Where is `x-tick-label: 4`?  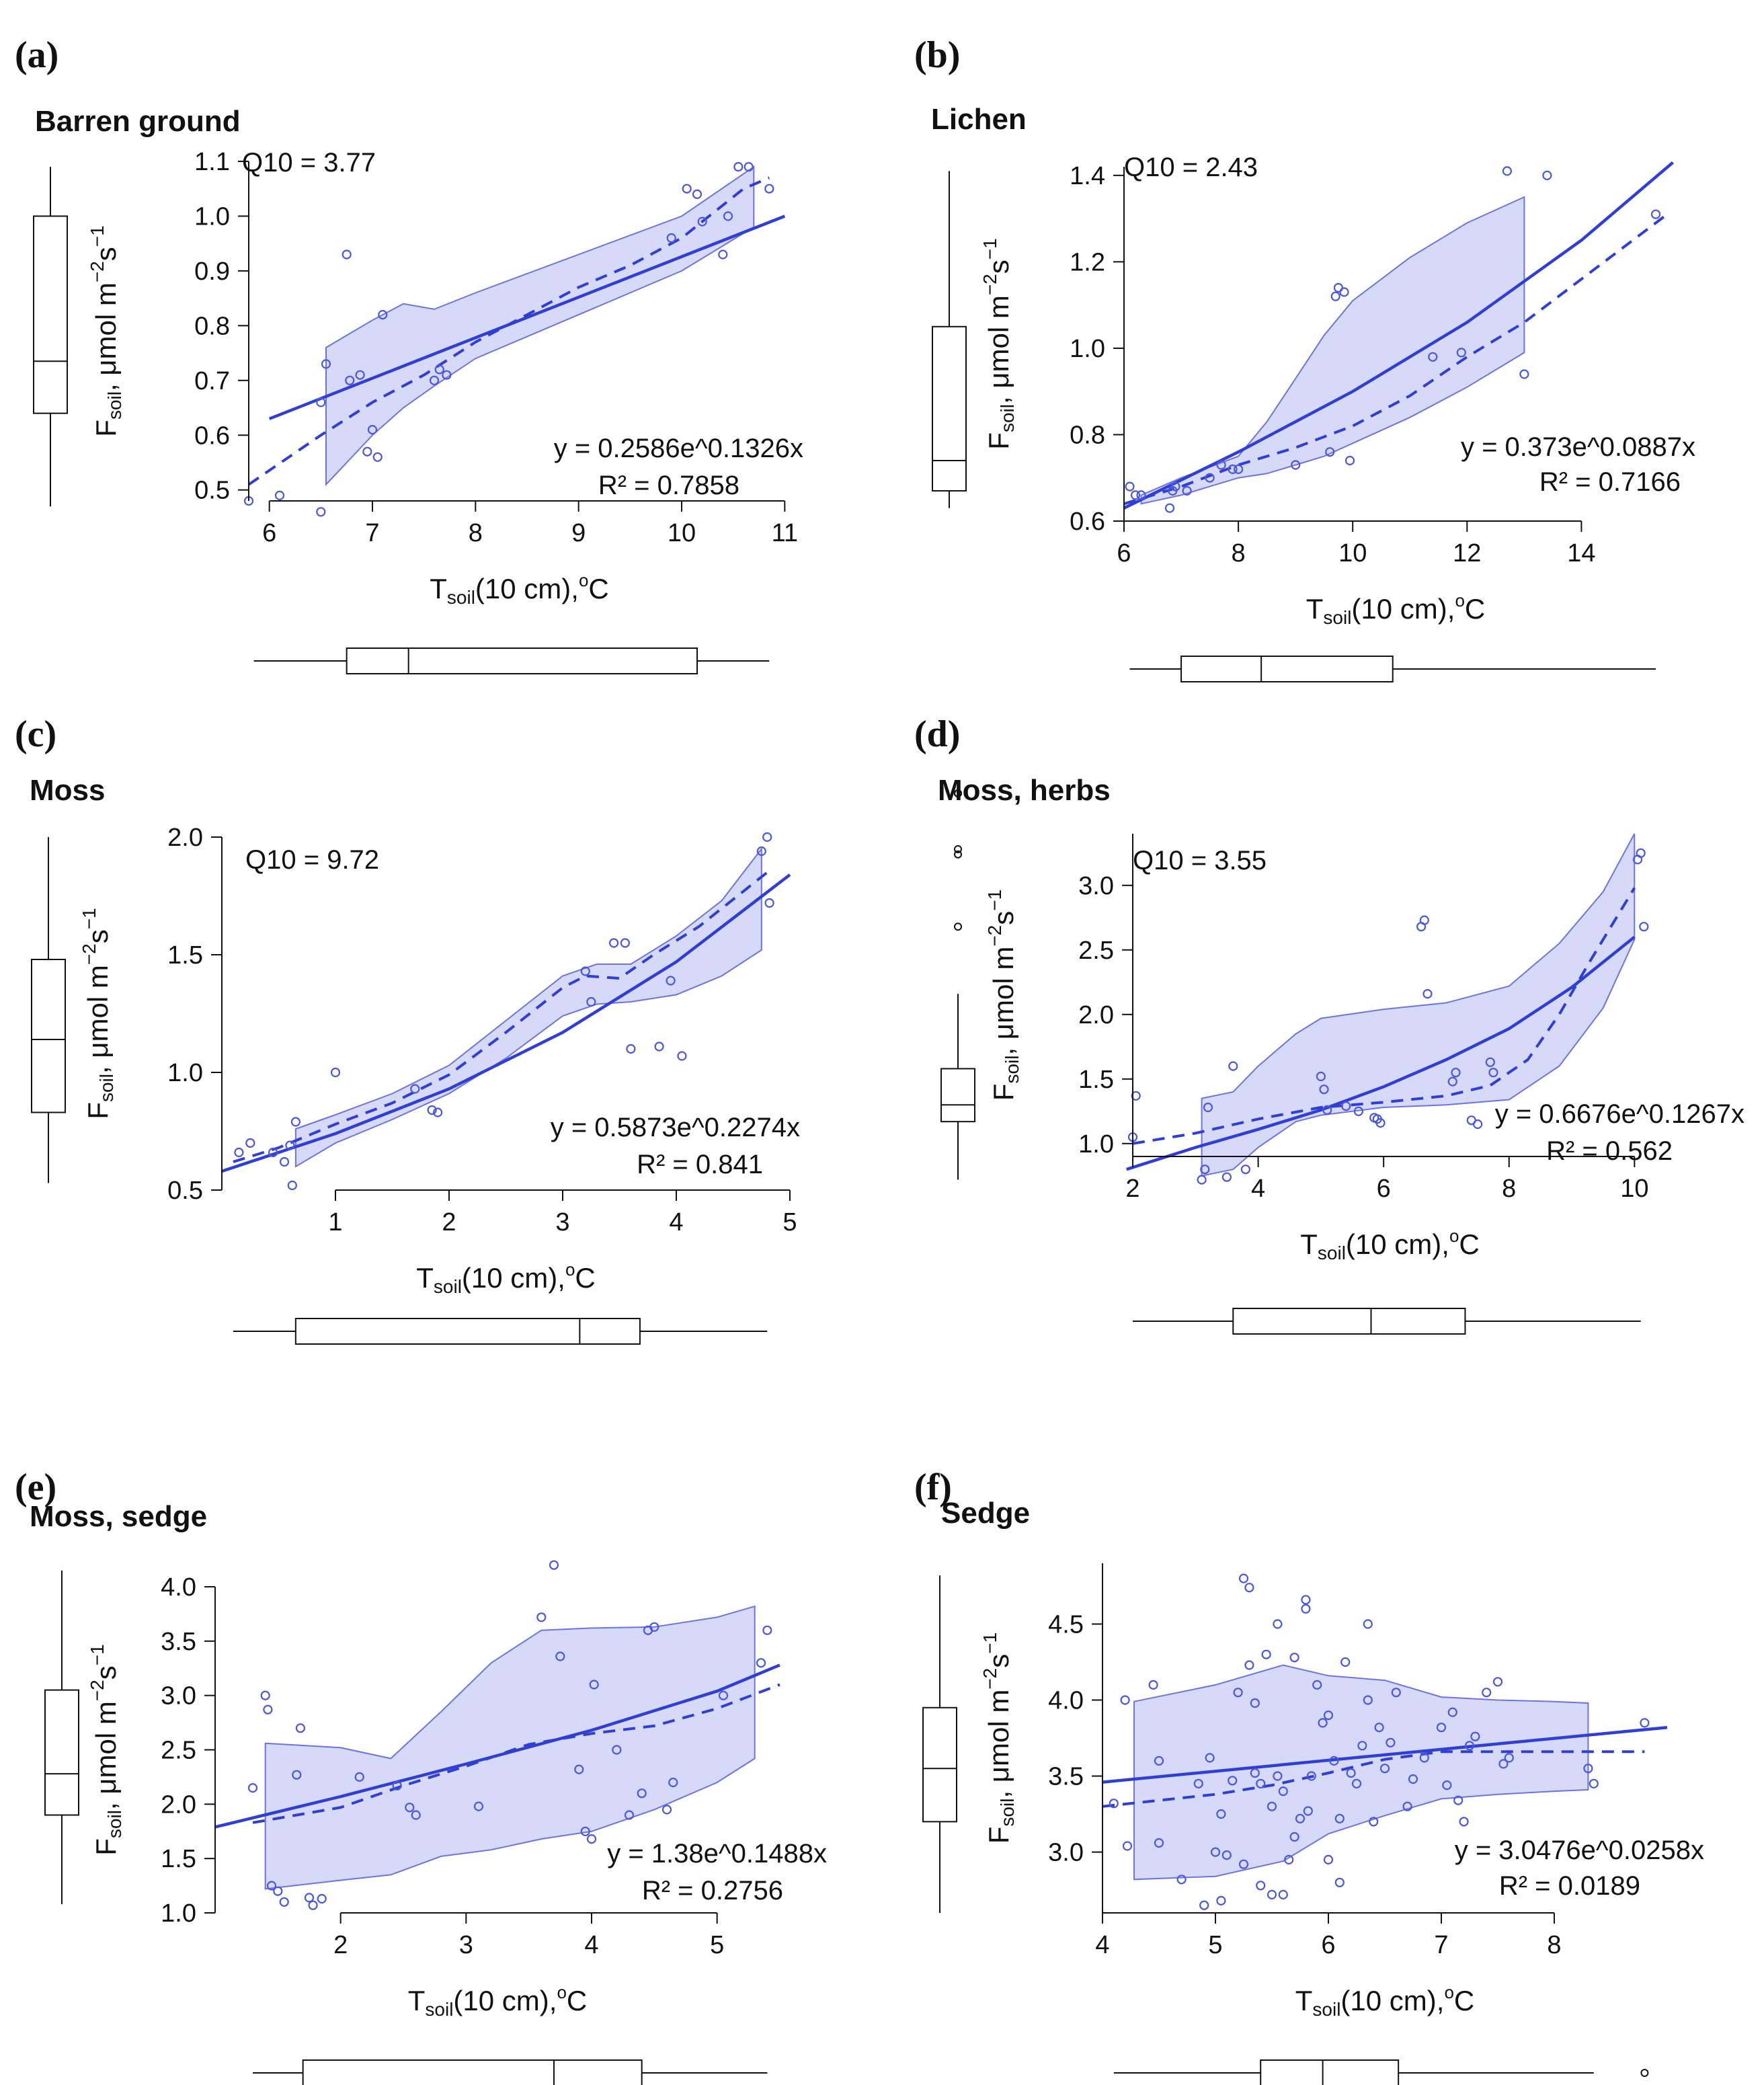 x-tick-label: 4 is located at coordinates (1102, 1945).